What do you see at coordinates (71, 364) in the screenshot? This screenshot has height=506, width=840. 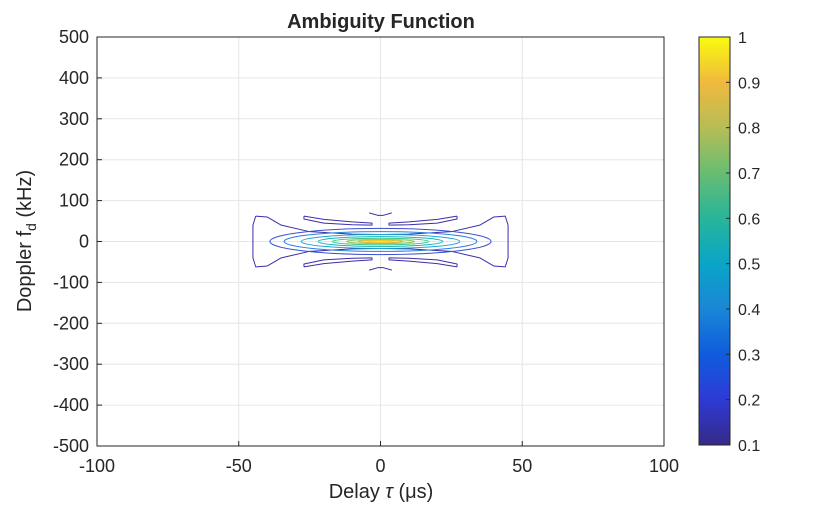 I see `y-tick-label: -300` at bounding box center [71, 364].